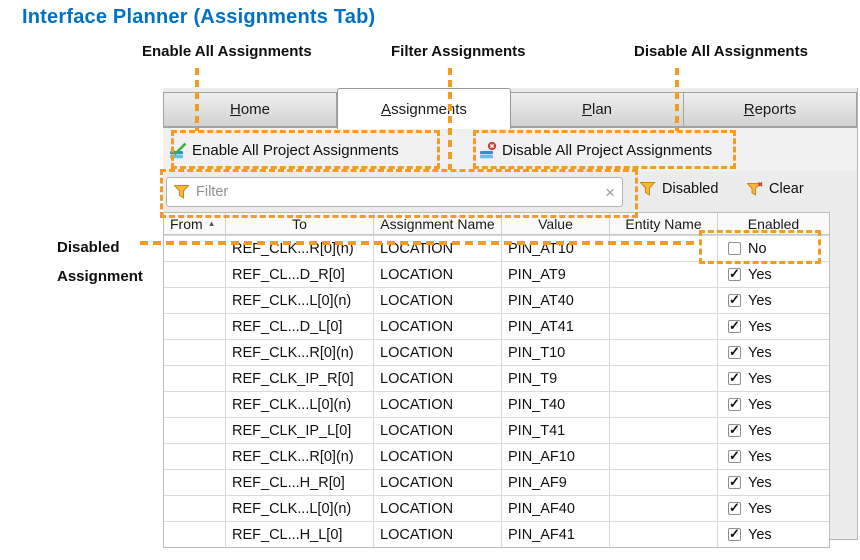 The image size is (860, 560). I want to click on clear-filter-label: Clear, so click(786, 189).